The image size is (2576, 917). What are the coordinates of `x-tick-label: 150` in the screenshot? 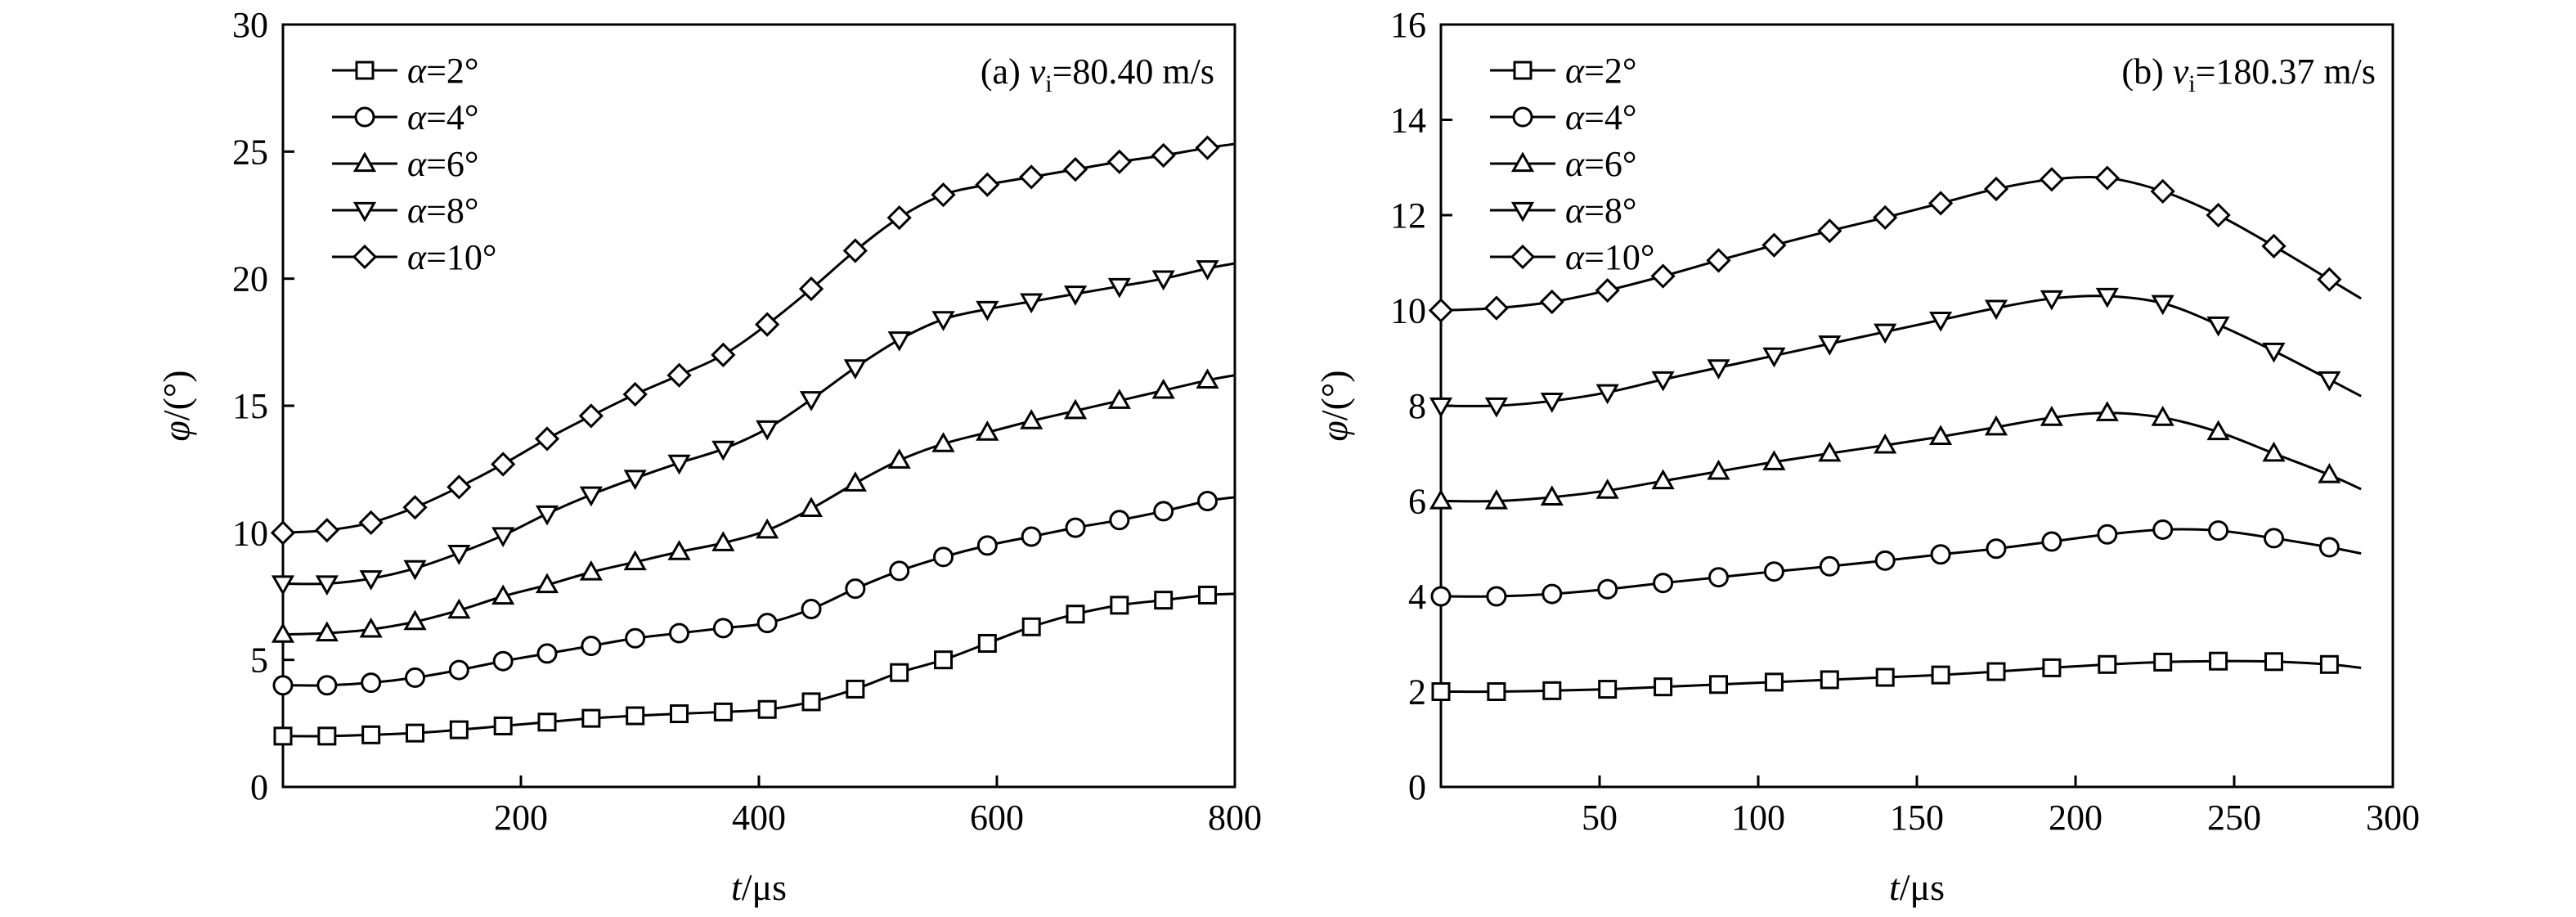 It's located at (1917, 818).